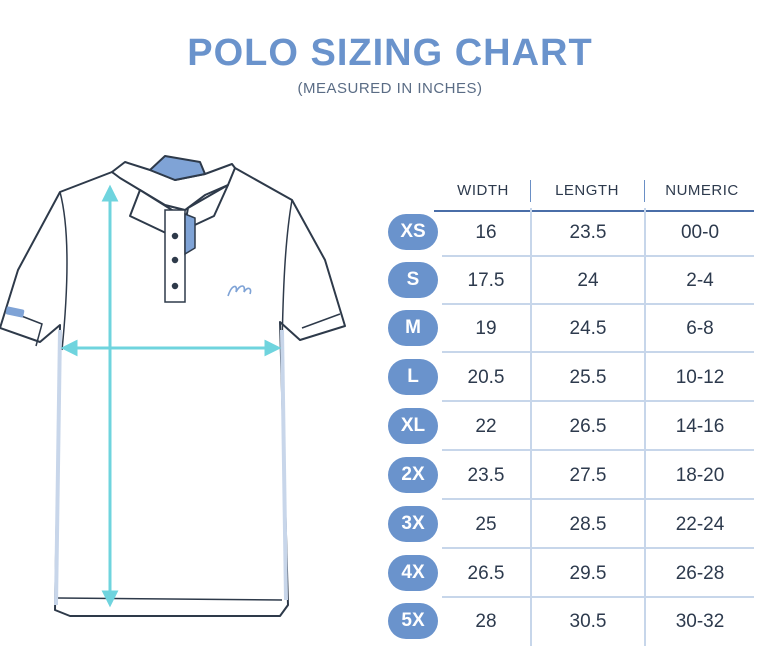  I want to click on length-cell: 29.5, so click(588, 573).